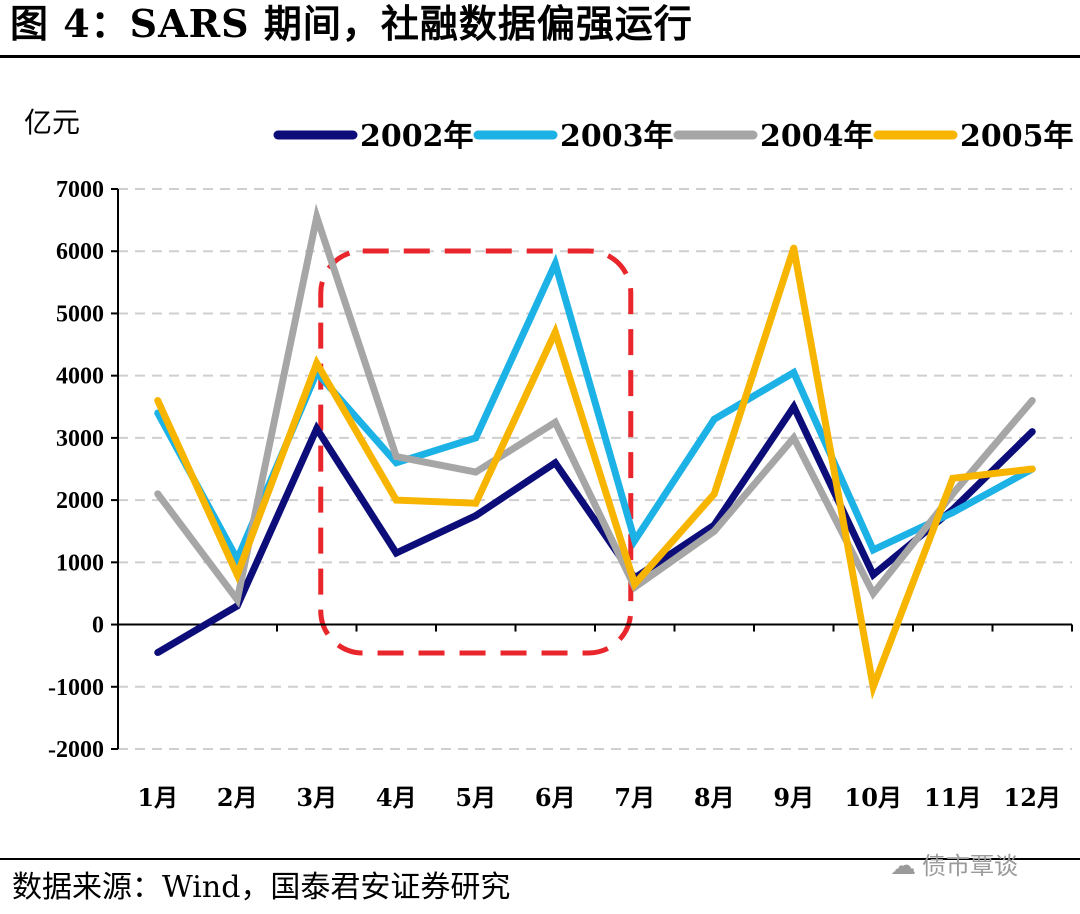 The width and height of the screenshot is (1080, 914). Describe the element at coordinates (80, 252) in the screenshot. I see `y-tick-label: 6000` at that location.